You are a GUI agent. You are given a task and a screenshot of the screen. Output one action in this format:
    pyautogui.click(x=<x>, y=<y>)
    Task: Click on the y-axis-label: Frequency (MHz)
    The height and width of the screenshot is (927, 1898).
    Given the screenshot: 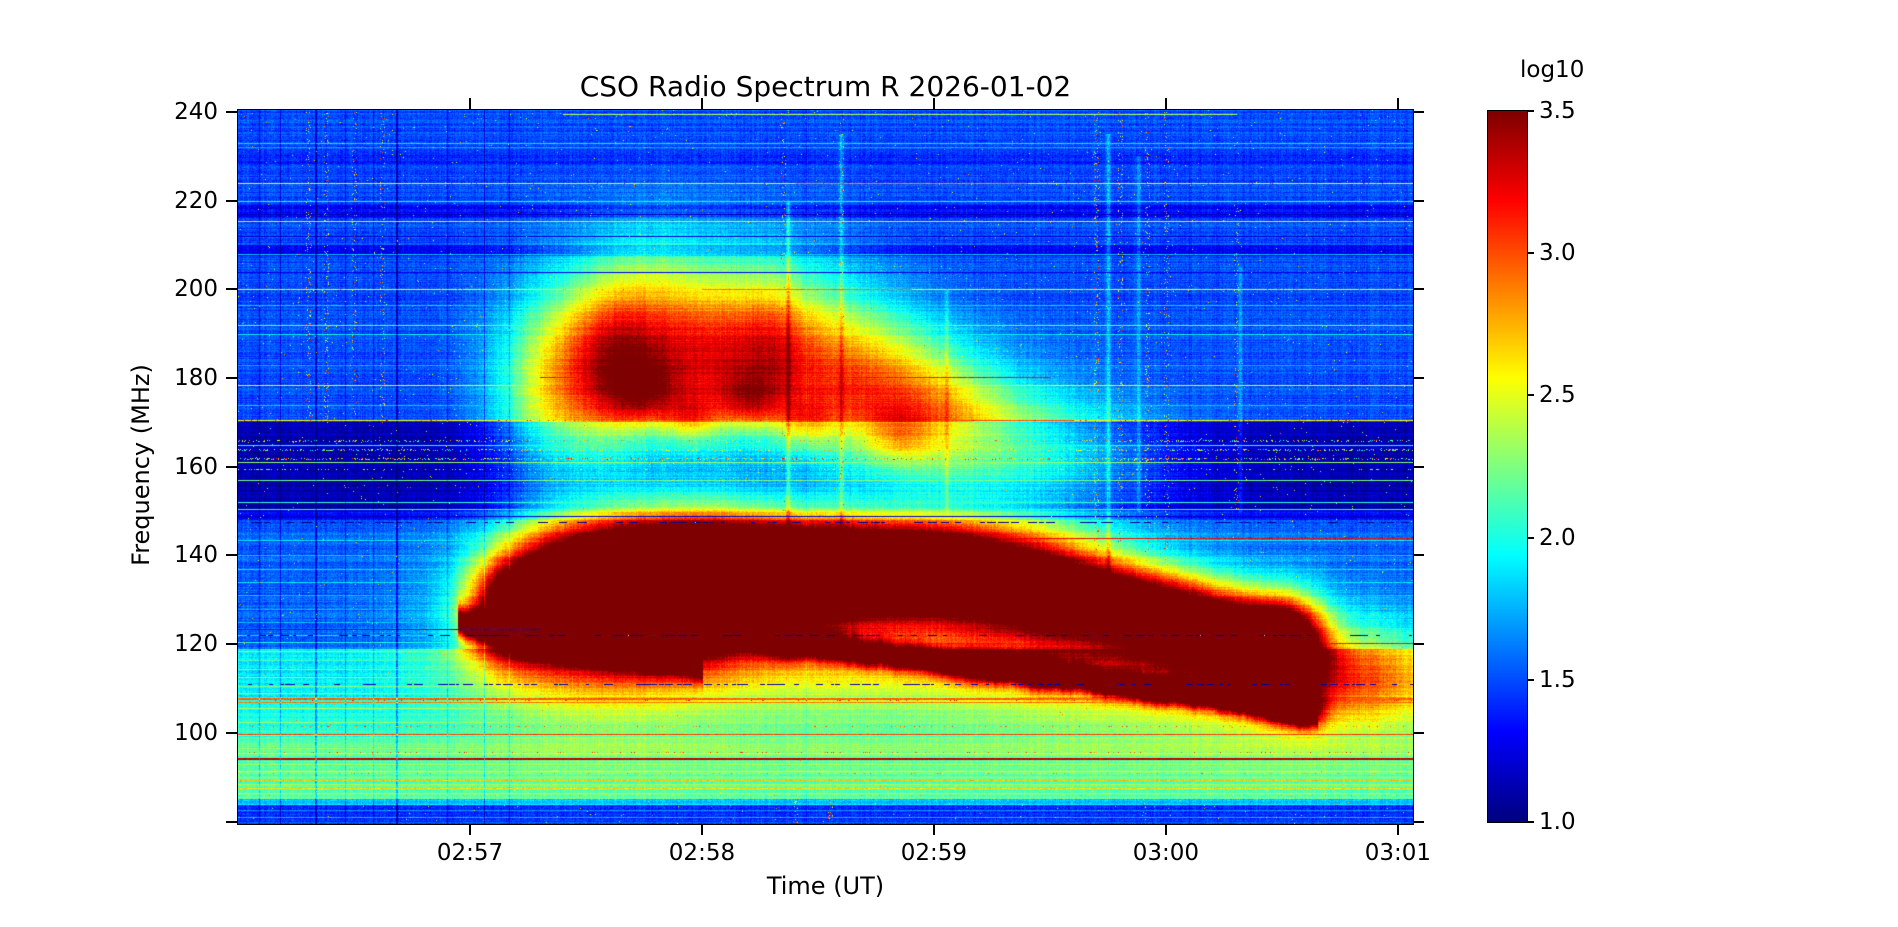 What is the action you would take?
    pyautogui.click(x=141, y=465)
    